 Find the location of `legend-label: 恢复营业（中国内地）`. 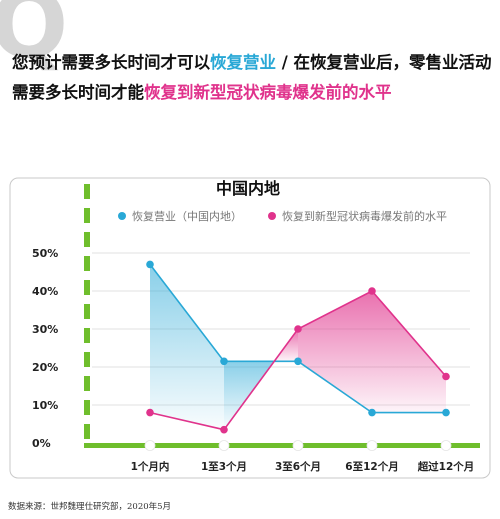

legend-label: 恢复营业（中国内地） is located at coordinates (187, 216).